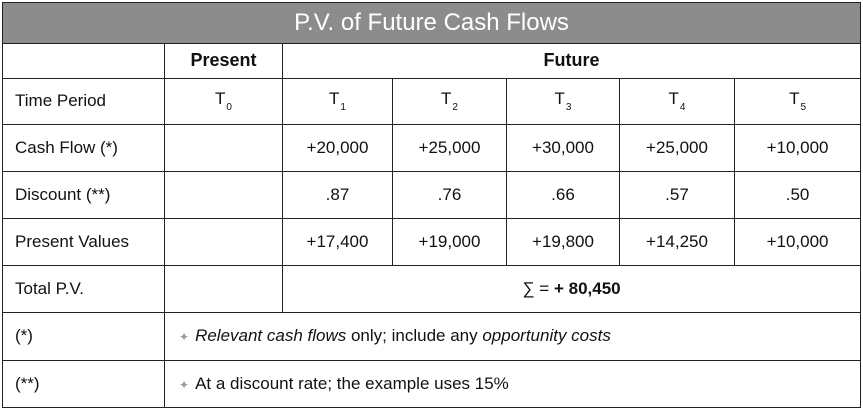 The height and width of the screenshot is (410, 863). I want to click on time-period-row: Time Period T0 T1 T2 T3 T4 T5, so click(432, 101).